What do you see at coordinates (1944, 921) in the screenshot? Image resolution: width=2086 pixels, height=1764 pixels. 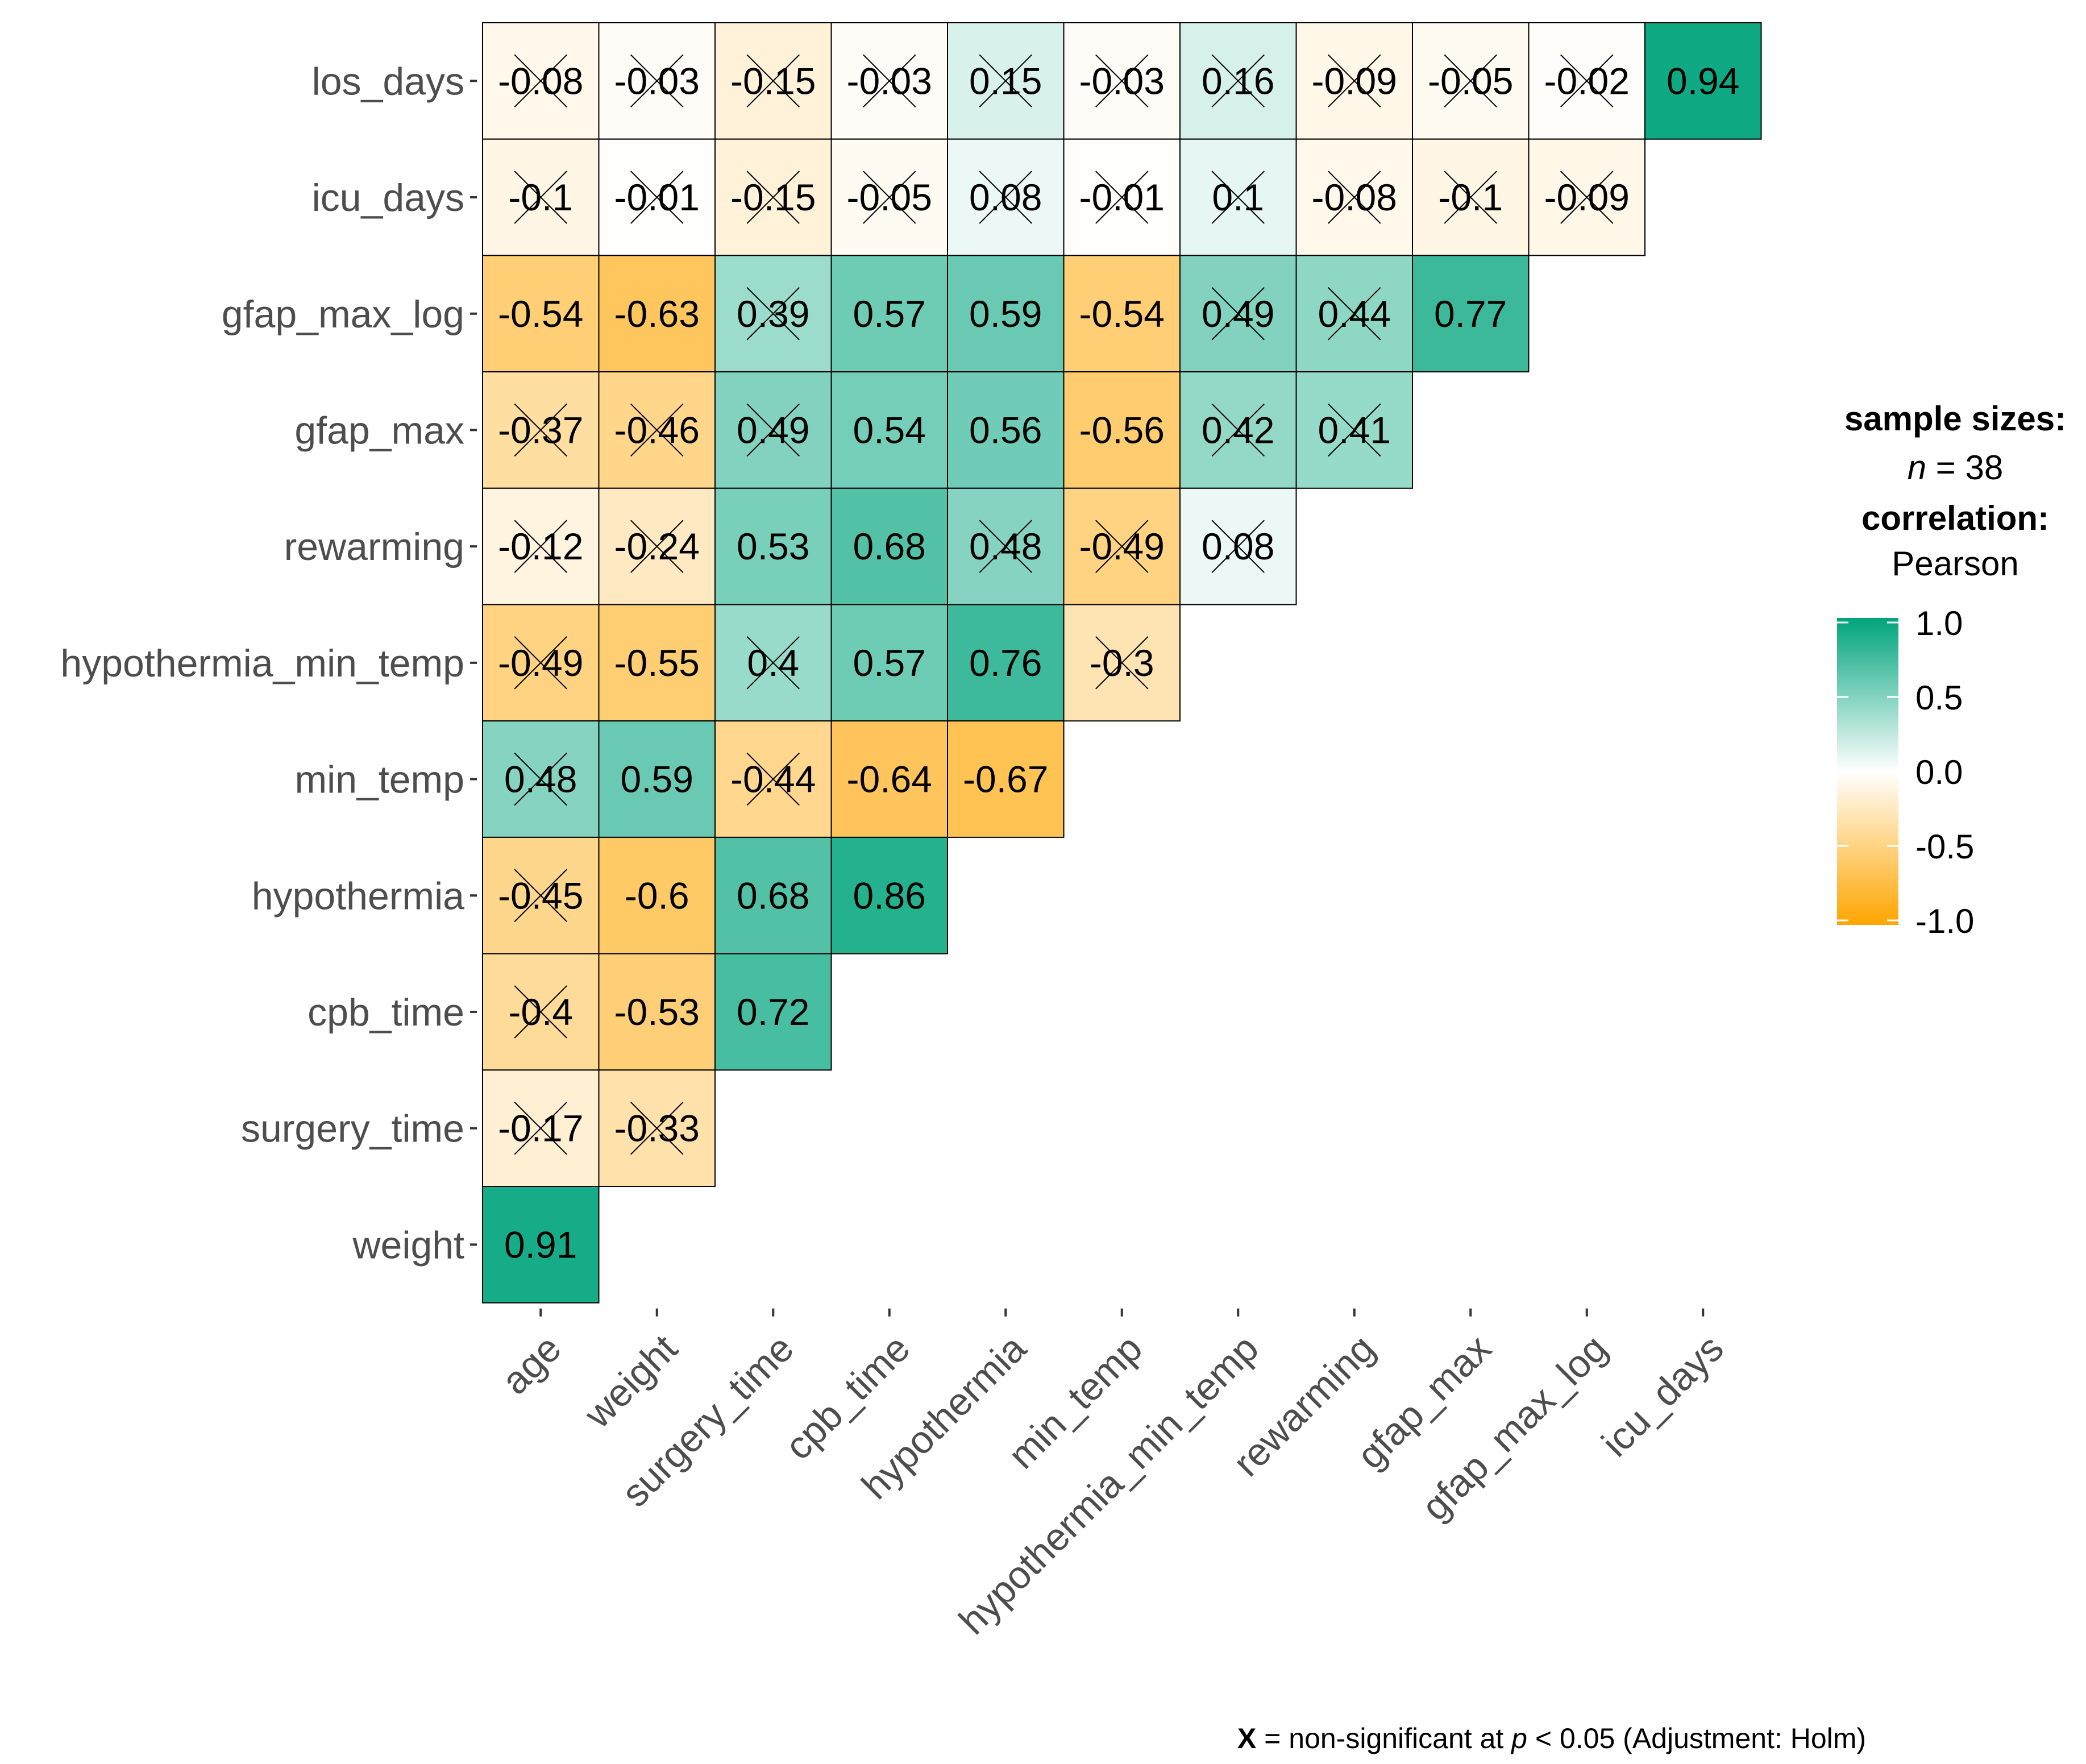 I see `legend-tick-label: -1.0` at bounding box center [1944, 921].